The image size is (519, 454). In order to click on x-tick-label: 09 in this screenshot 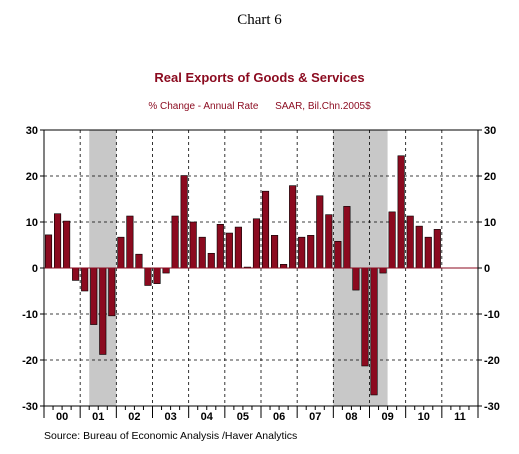, I will do `click(387, 417)`.